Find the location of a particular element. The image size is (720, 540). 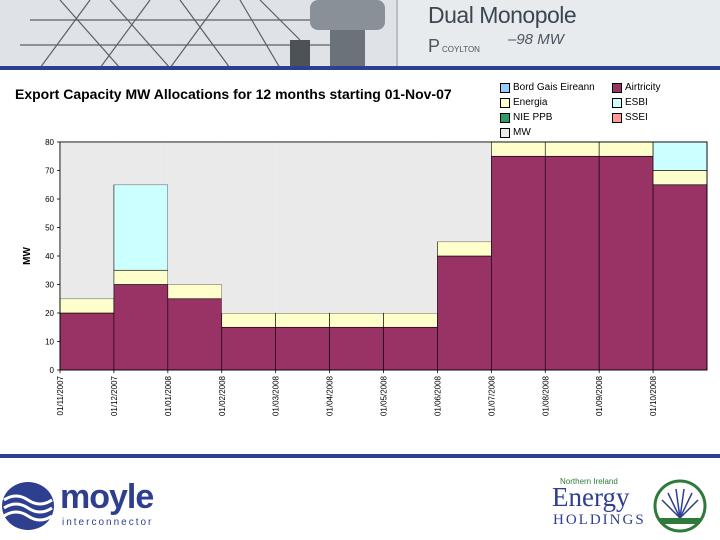

moyle-logo-text: moyle is located at coordinates (107, 497).